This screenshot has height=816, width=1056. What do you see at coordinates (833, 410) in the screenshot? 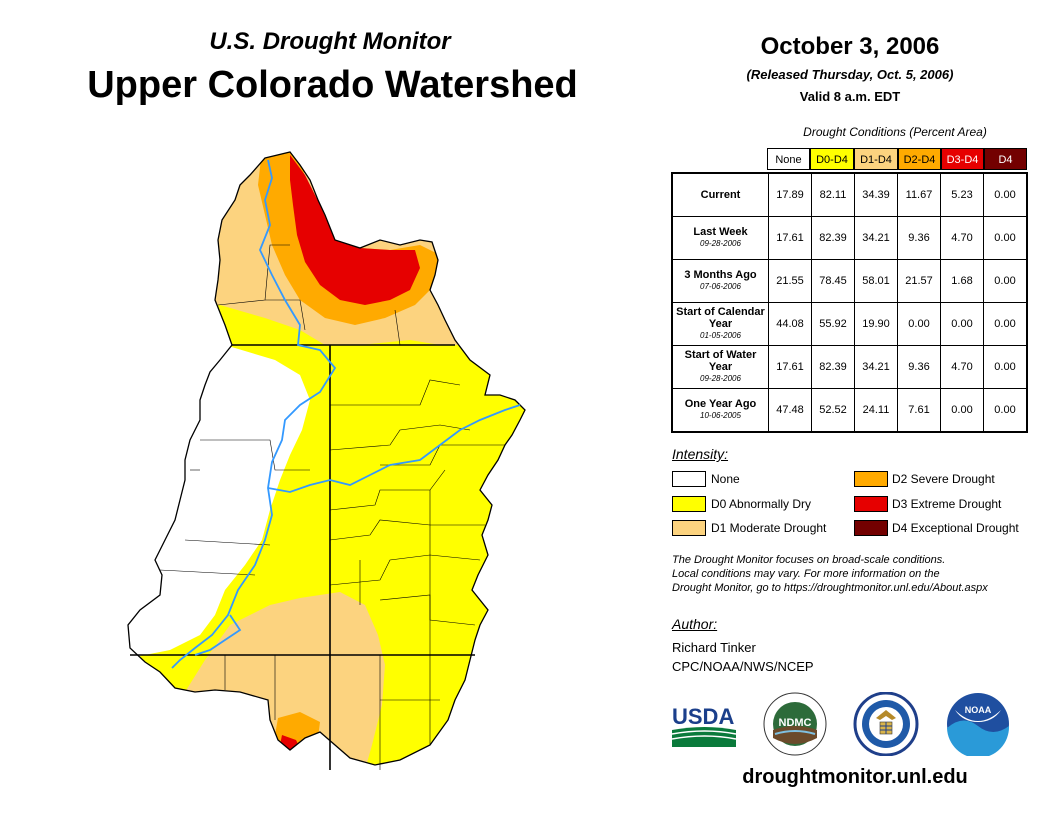
I see `cell-value: 52.52` at bounding box center [833, 410].